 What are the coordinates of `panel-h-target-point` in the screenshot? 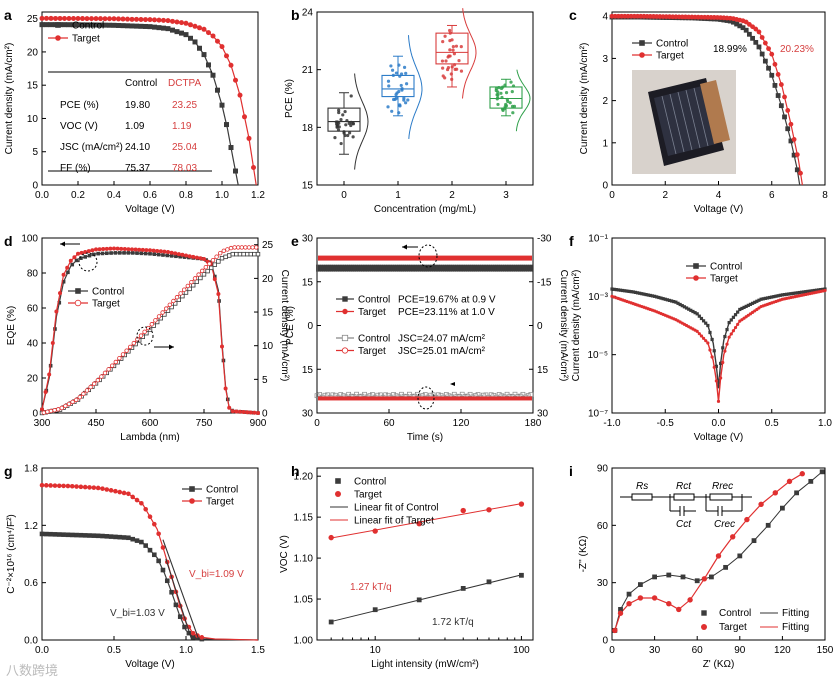 It's located at (375, 531).